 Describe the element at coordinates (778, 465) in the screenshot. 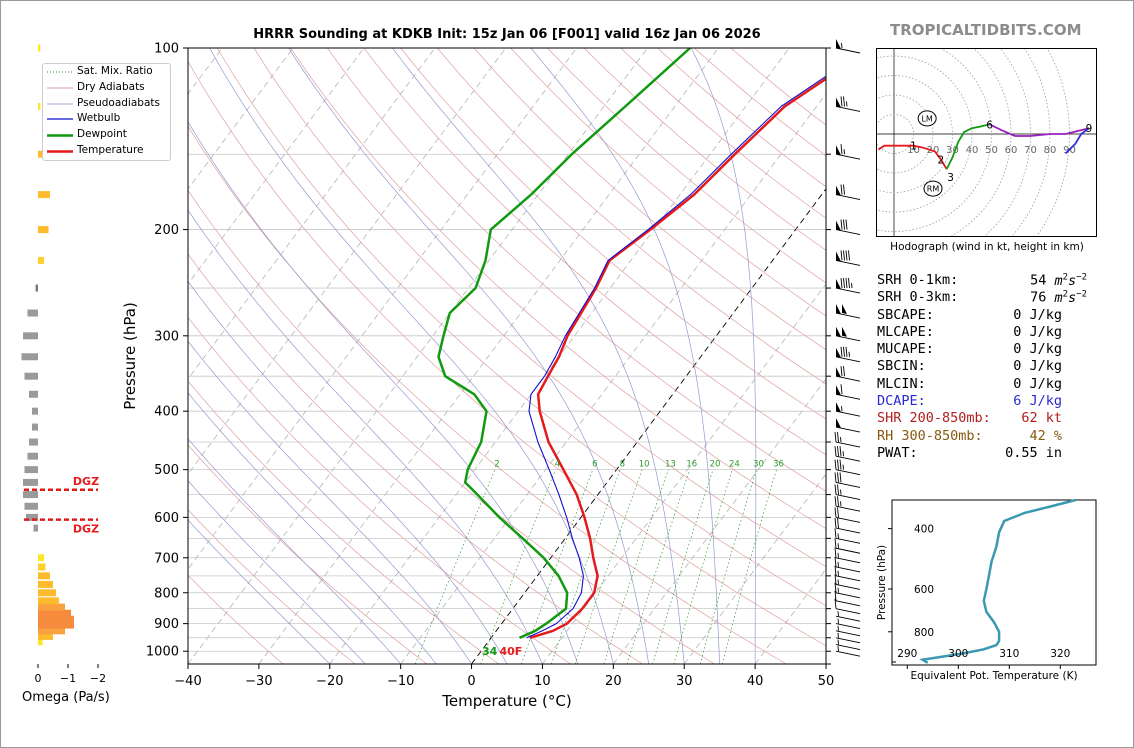

I see `mixing-ratio-label: 36` at that location.